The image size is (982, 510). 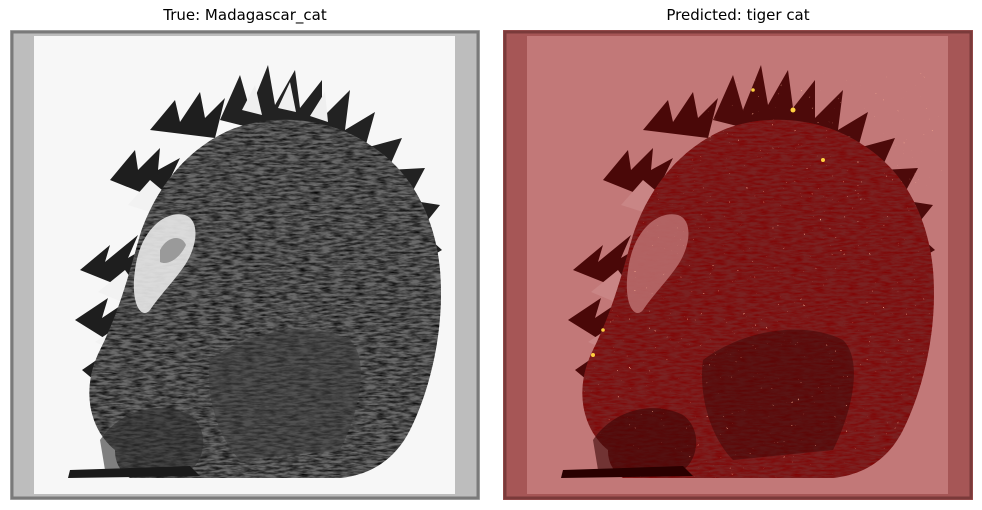 I want to click on true-label-title: True: Madagascar_cat, so click(x=245, y=15).